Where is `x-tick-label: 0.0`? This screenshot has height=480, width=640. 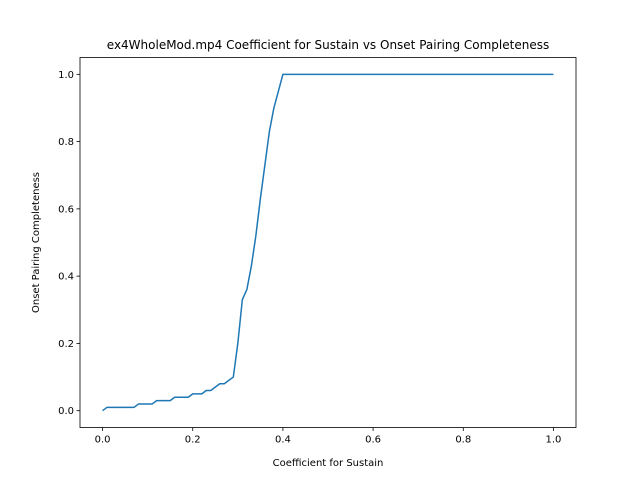
x-tick-label: 0.0 is located at coordinates (103, 440).